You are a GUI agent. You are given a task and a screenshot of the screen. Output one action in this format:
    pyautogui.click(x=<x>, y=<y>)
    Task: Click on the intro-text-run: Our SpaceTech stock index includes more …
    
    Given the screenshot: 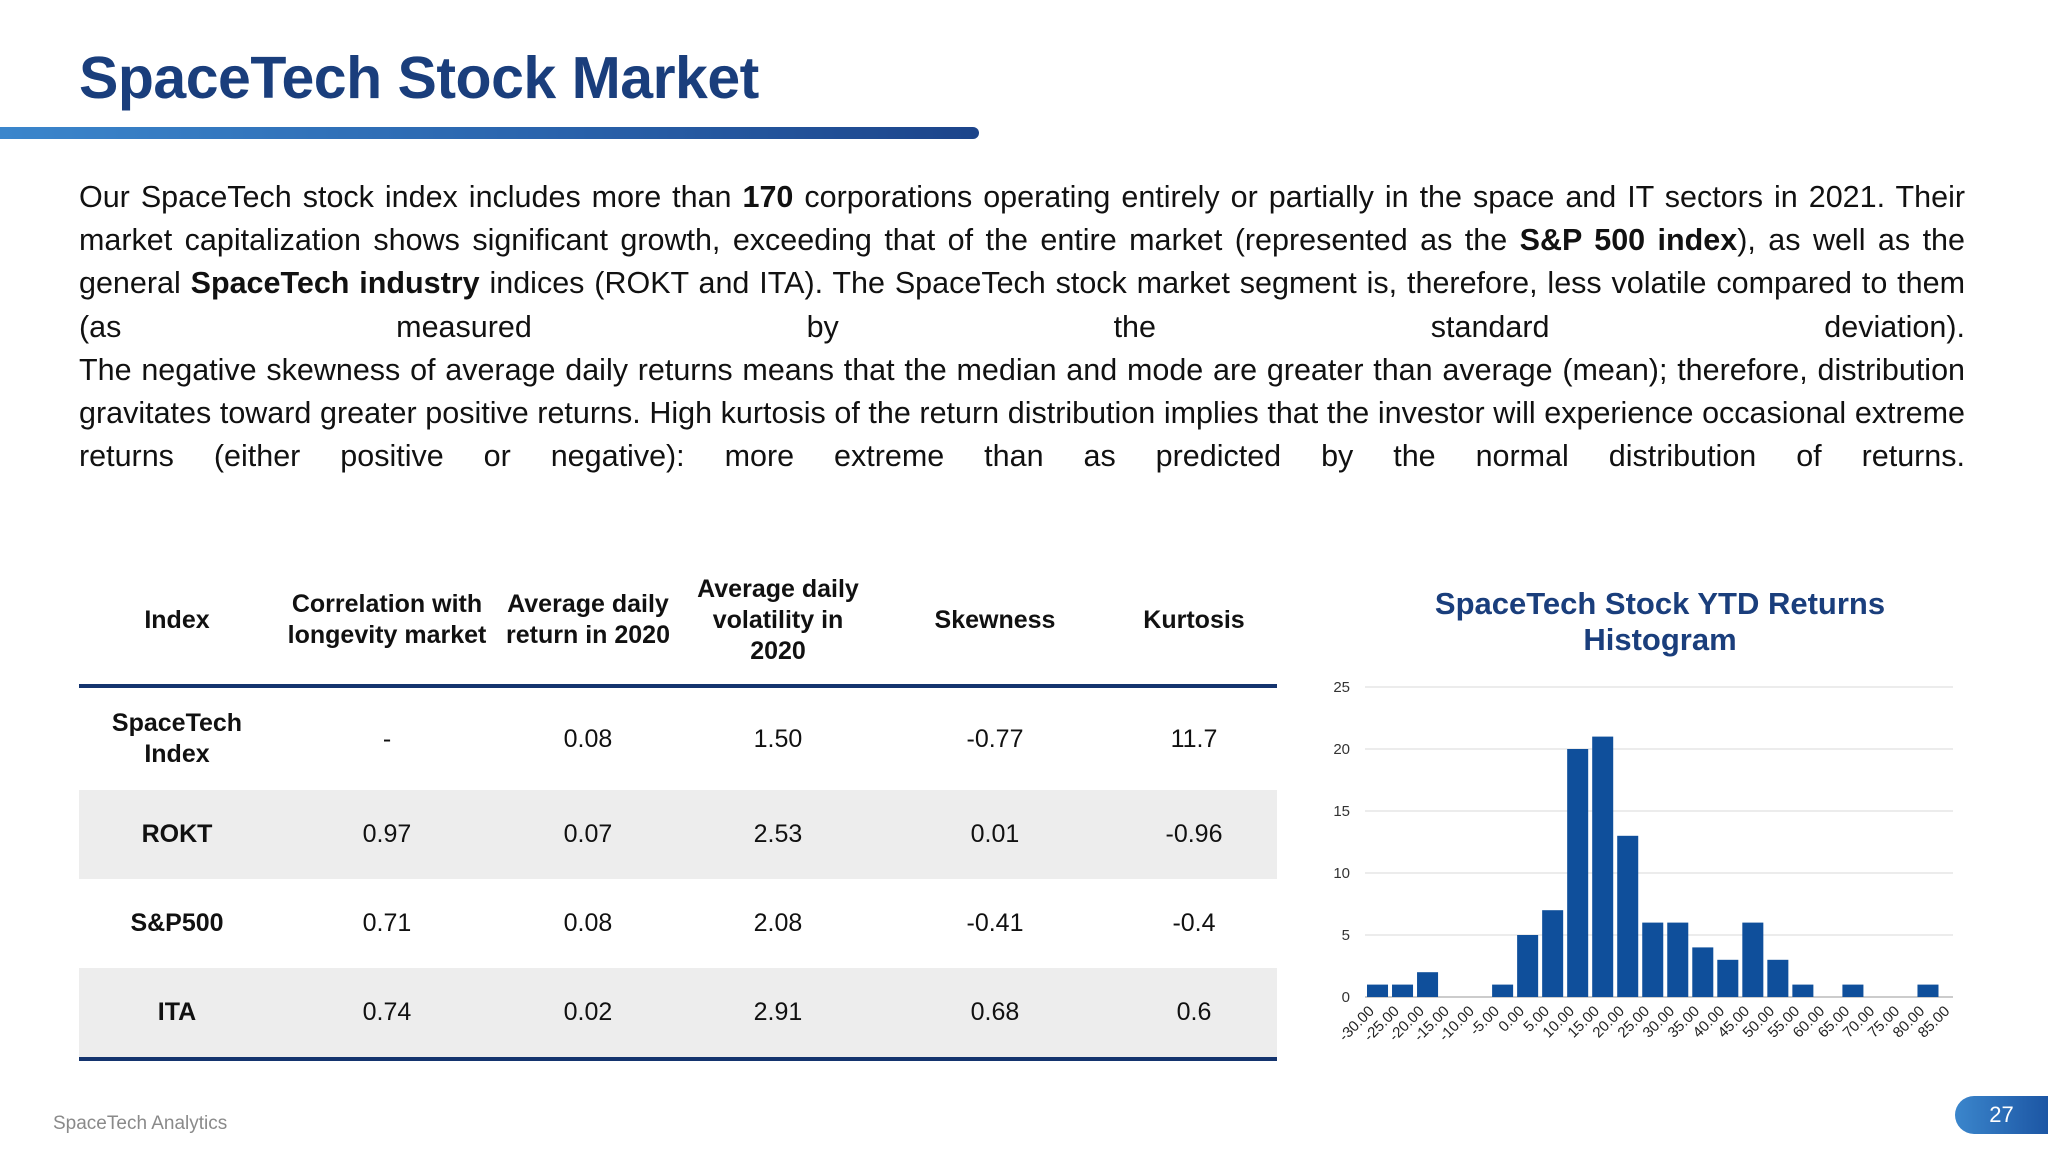 What is the action you would take?
    pyautogui.click(x=411, y=197)
    